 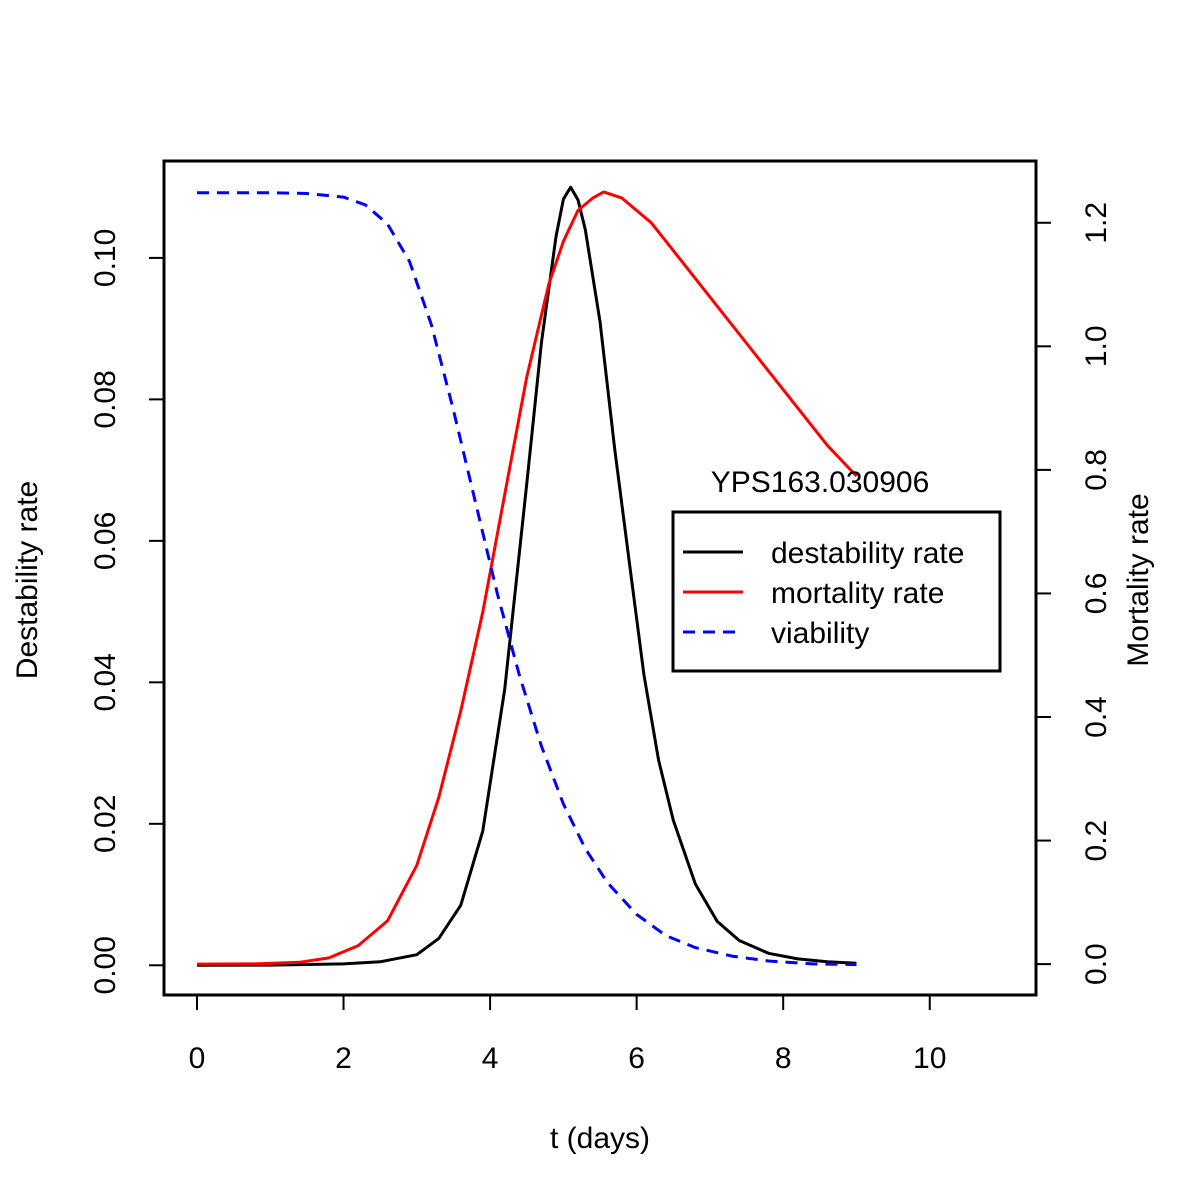 I want to click on x-tick-label: 0, so click(x=197, y=1058).